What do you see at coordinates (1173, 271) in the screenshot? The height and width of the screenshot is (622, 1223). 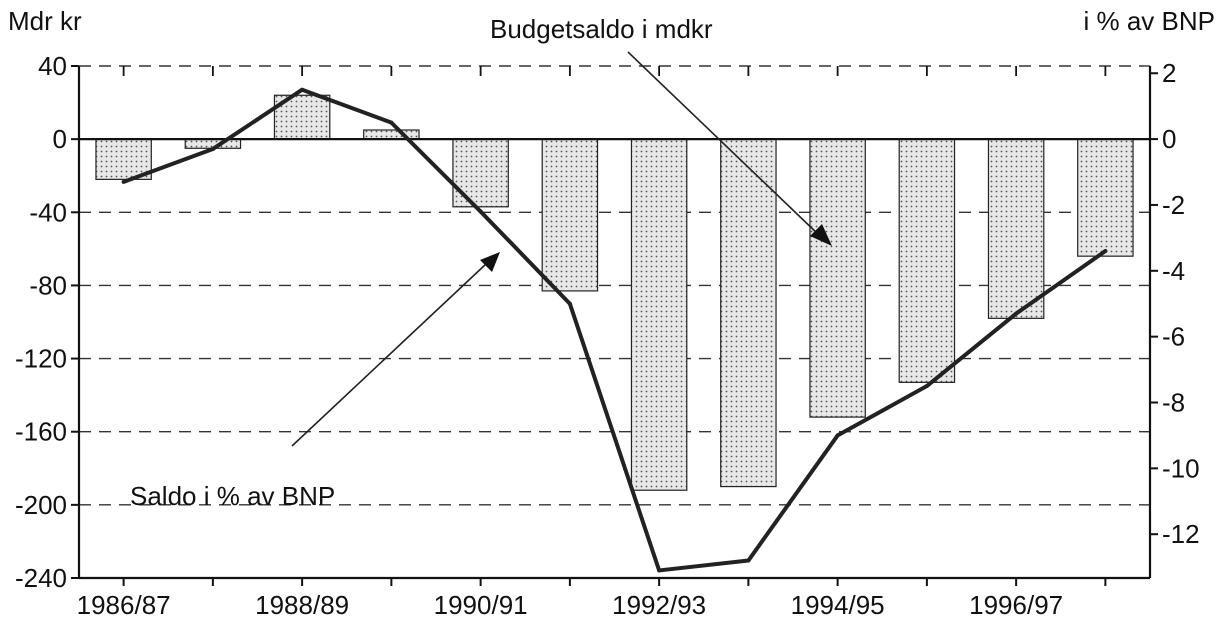 I see `right-tick-label: -4` at bounding box center [1173, 271].